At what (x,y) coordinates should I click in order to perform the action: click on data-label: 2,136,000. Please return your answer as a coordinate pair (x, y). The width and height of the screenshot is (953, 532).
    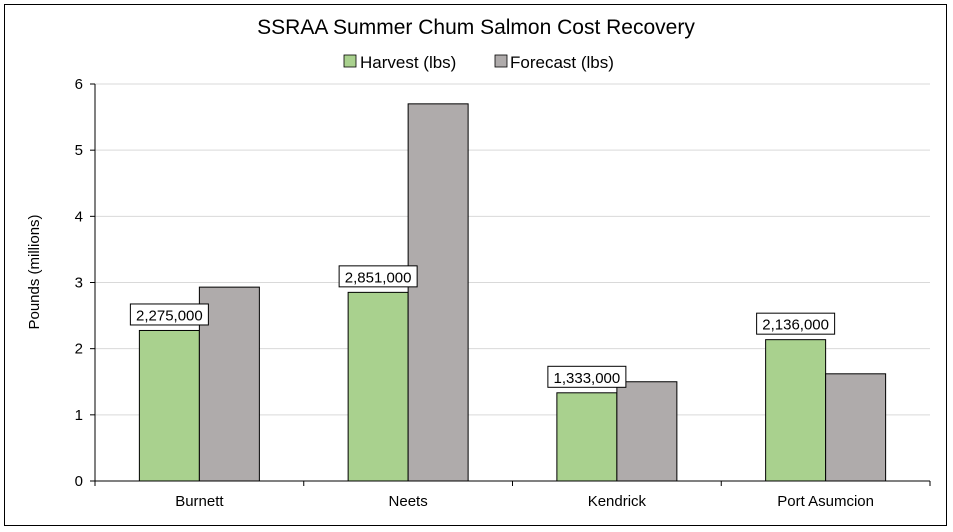
    Looking at the image, I should click on (795, 325).